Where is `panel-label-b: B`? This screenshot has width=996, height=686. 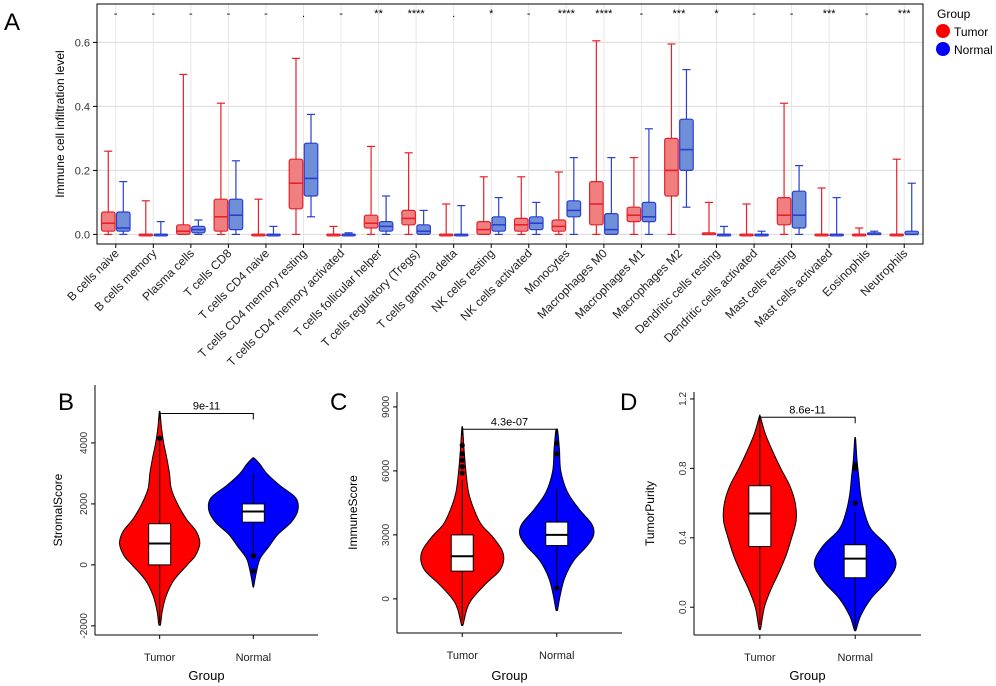
panel-label-b: B is located at coordinates (66, 402).